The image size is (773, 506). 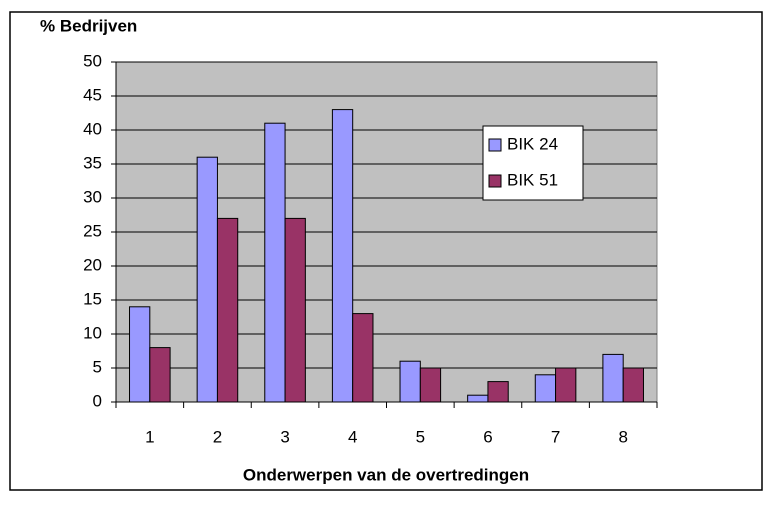 I want to click on legend-box, so click(x=533, y=163).